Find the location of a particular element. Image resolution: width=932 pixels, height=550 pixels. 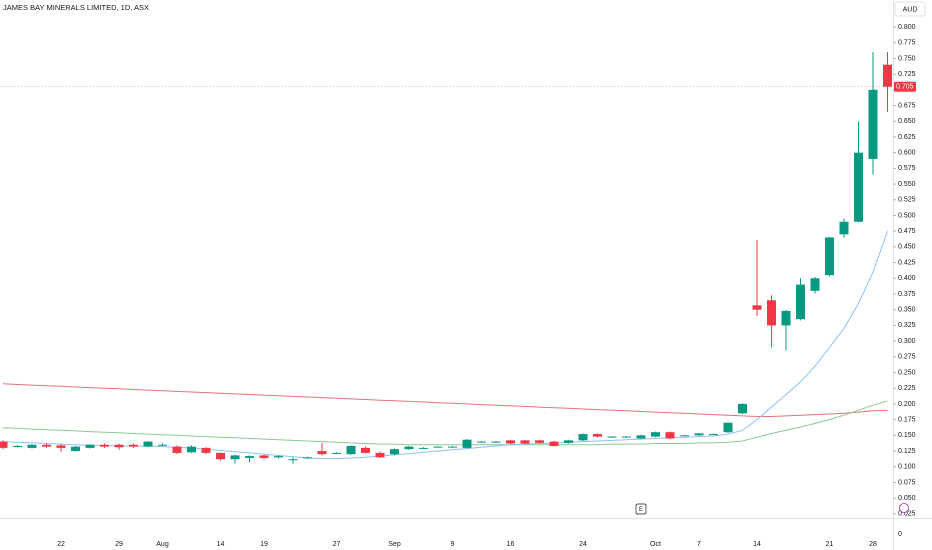

y-tick-label: 0.400 is located at coordinates (907, 278).